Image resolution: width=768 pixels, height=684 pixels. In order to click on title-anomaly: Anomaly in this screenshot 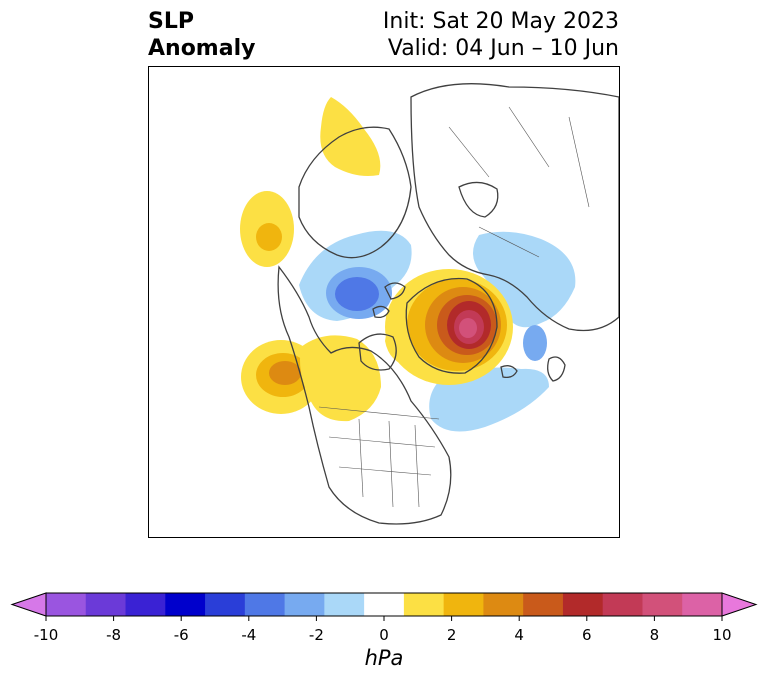, I will do `click(202, 48)`.